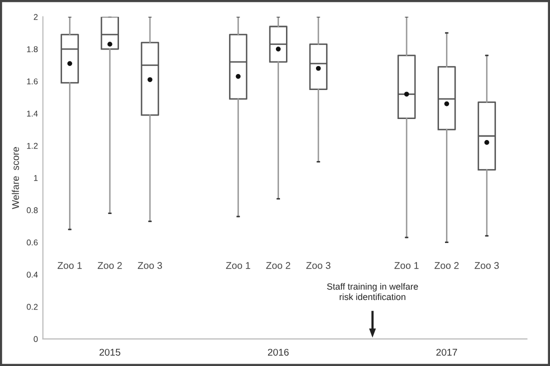  Describe the element at coordinates (32, 275) in the screenshot. I see `y-tick-label: 0.4` at that location.